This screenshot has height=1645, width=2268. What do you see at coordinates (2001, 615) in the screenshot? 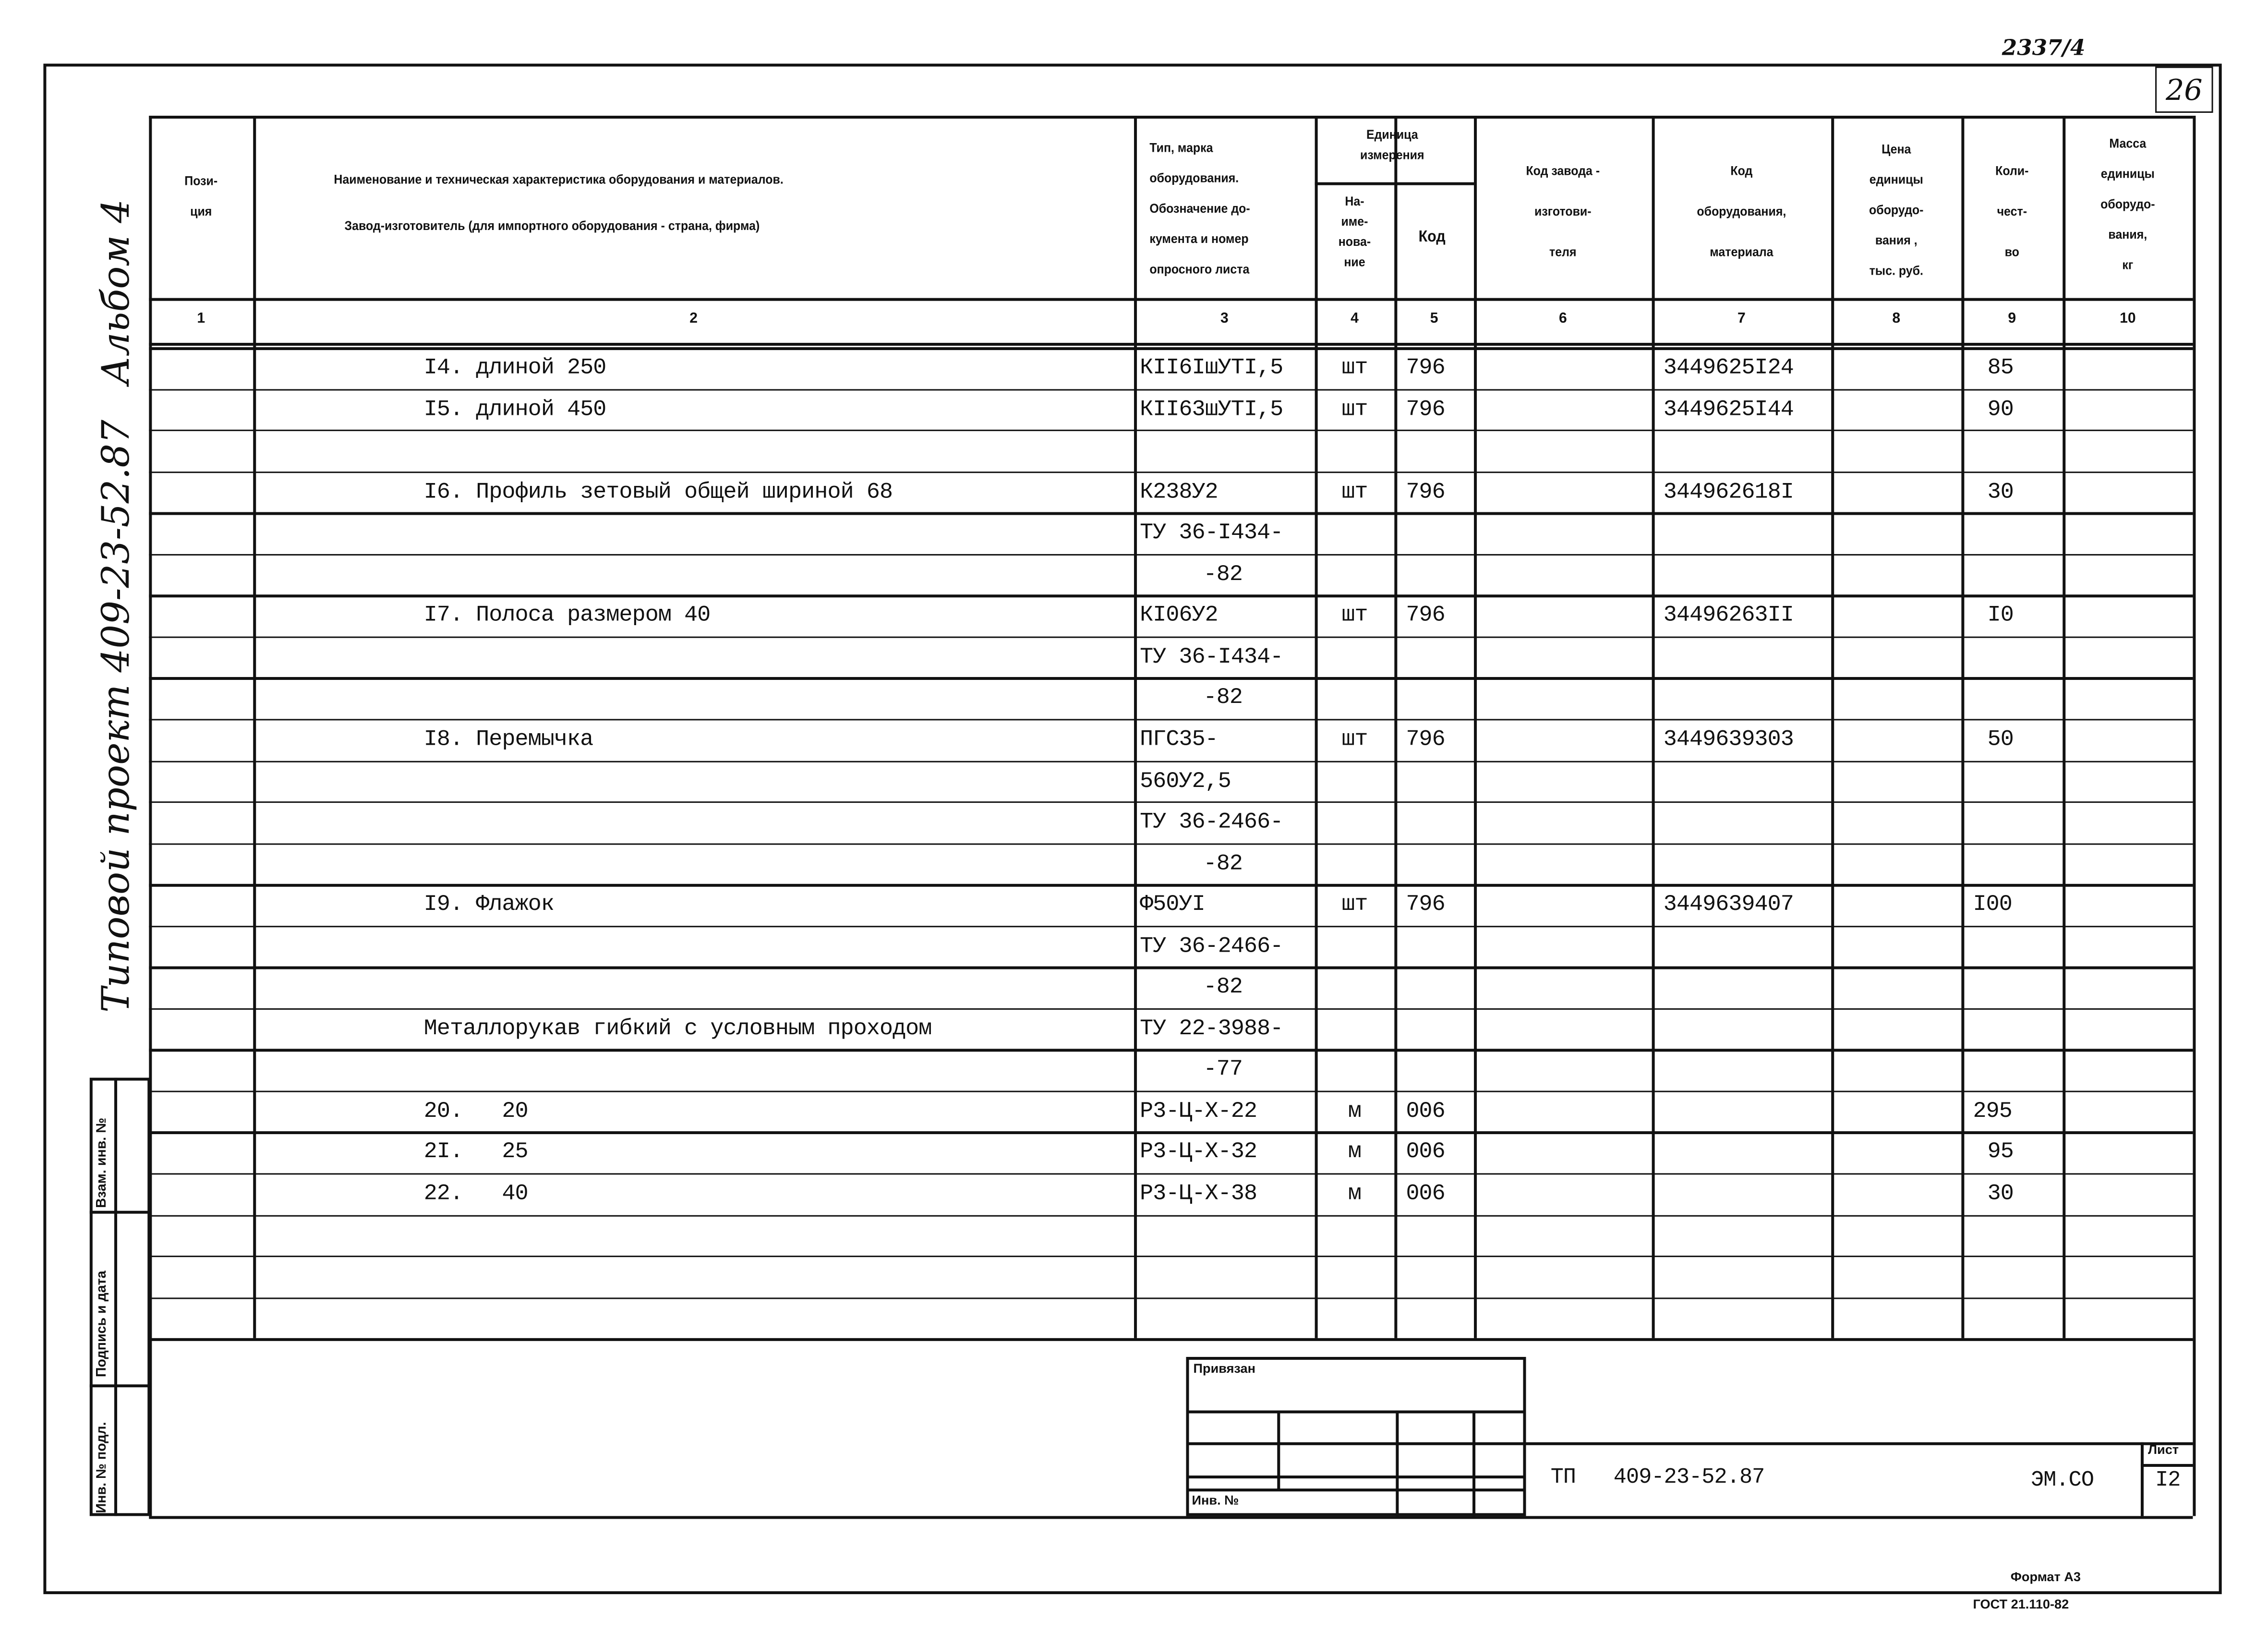
I see `table-cell-col9: I0` at bounding box center [2001, 615].